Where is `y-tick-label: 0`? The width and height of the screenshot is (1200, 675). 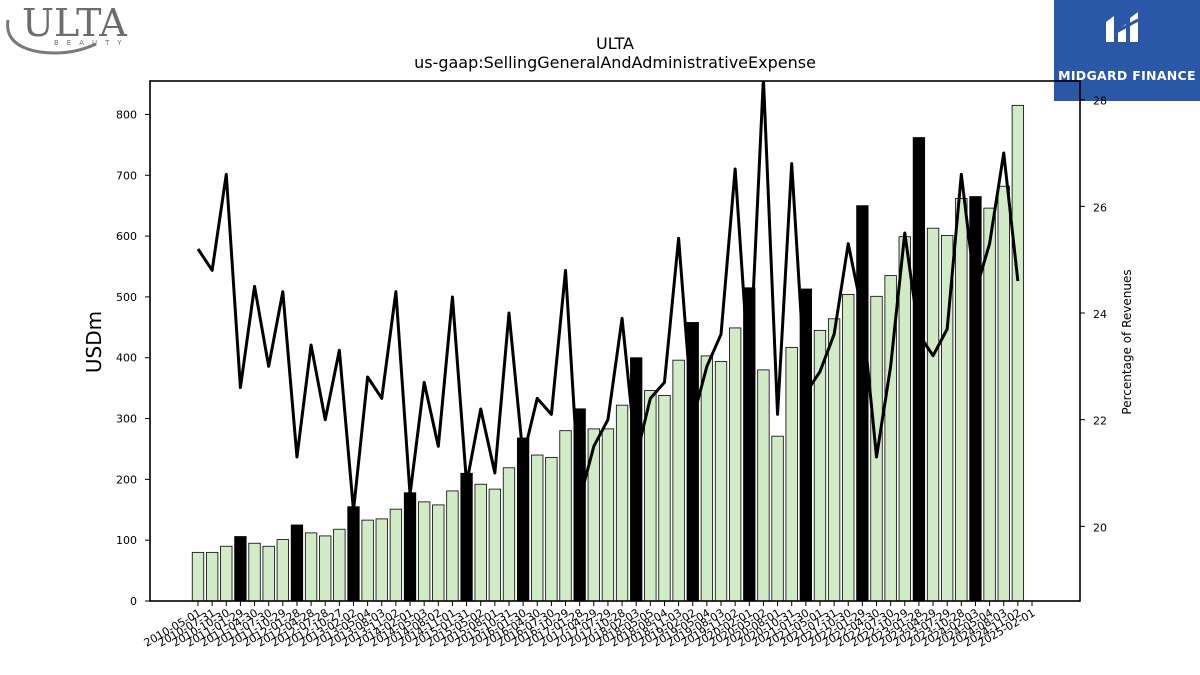 y-tick-label: 0 is located at coordinates (133, 601).